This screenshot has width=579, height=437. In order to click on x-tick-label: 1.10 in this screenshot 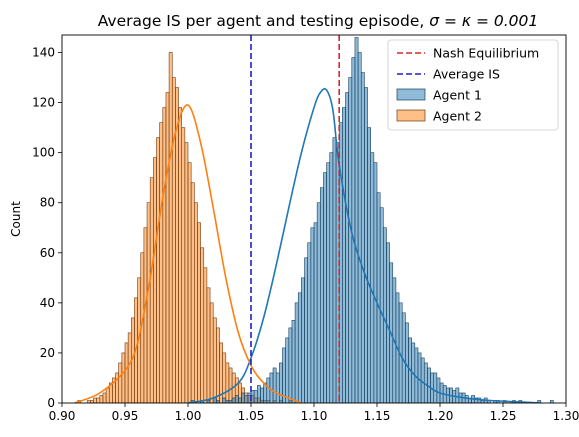, I will do `click(314, 416)`.